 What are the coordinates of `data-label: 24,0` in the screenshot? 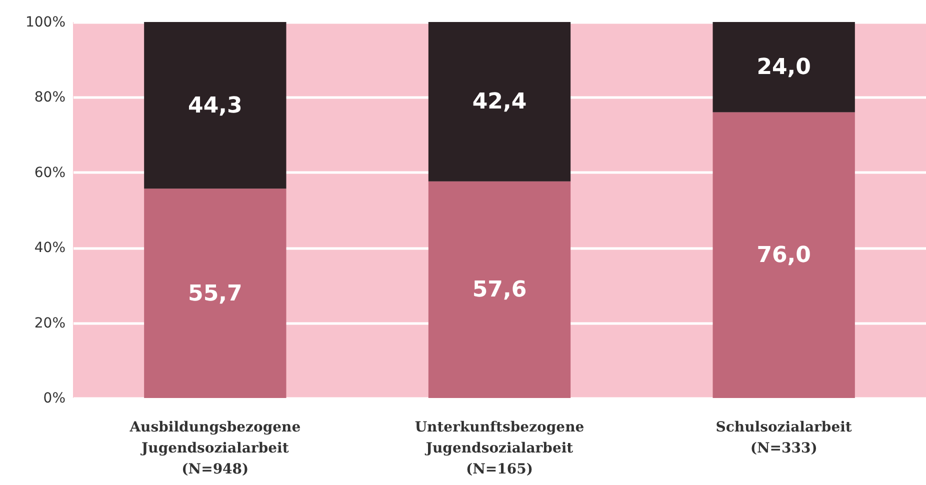 It's located at (783, 67).